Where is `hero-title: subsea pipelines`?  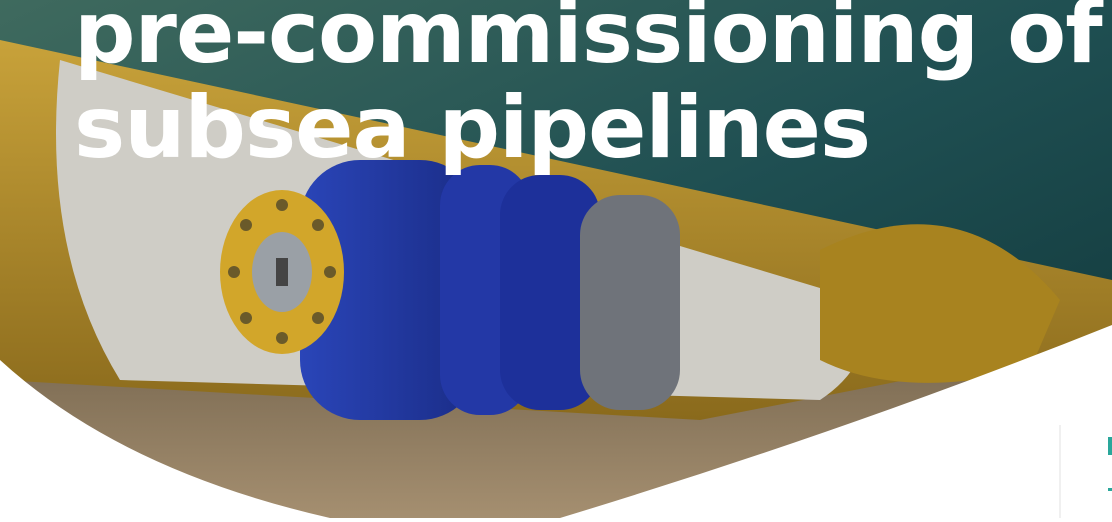 hero-title: subsea pipelines is located at coordinates (472, 128).